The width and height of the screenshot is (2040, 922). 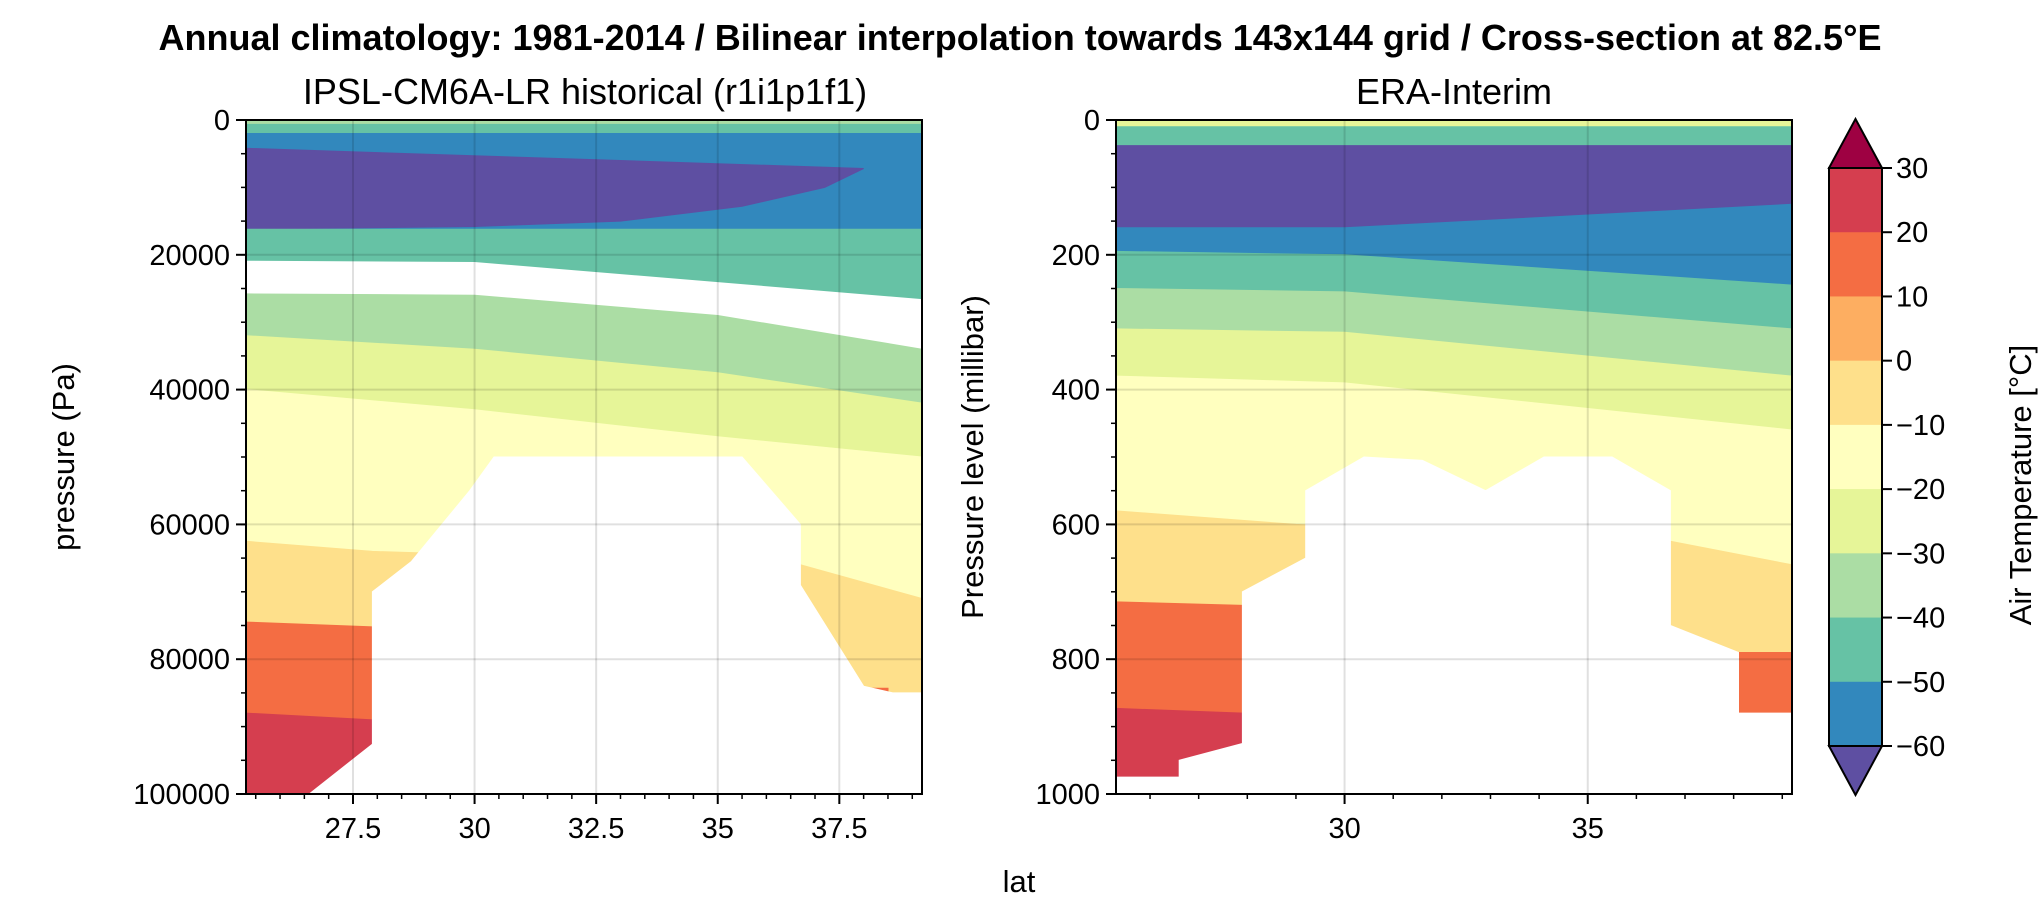 I want to click on y-tick-label: 40000, so click(x=189, y=391).